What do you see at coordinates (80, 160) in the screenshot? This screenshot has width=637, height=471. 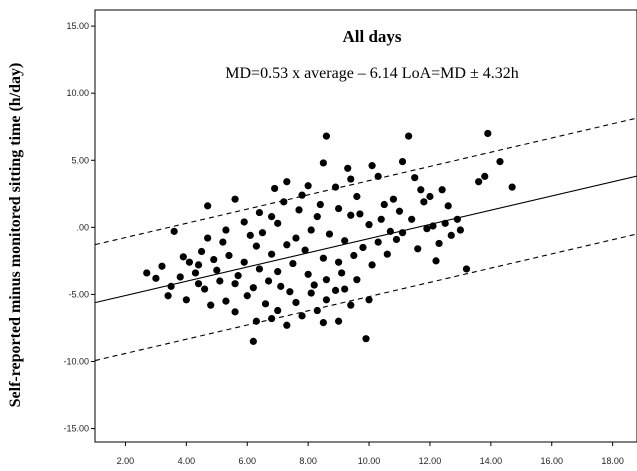 I see `y-tick-label: 5.00` at bounding box center [80, 160].